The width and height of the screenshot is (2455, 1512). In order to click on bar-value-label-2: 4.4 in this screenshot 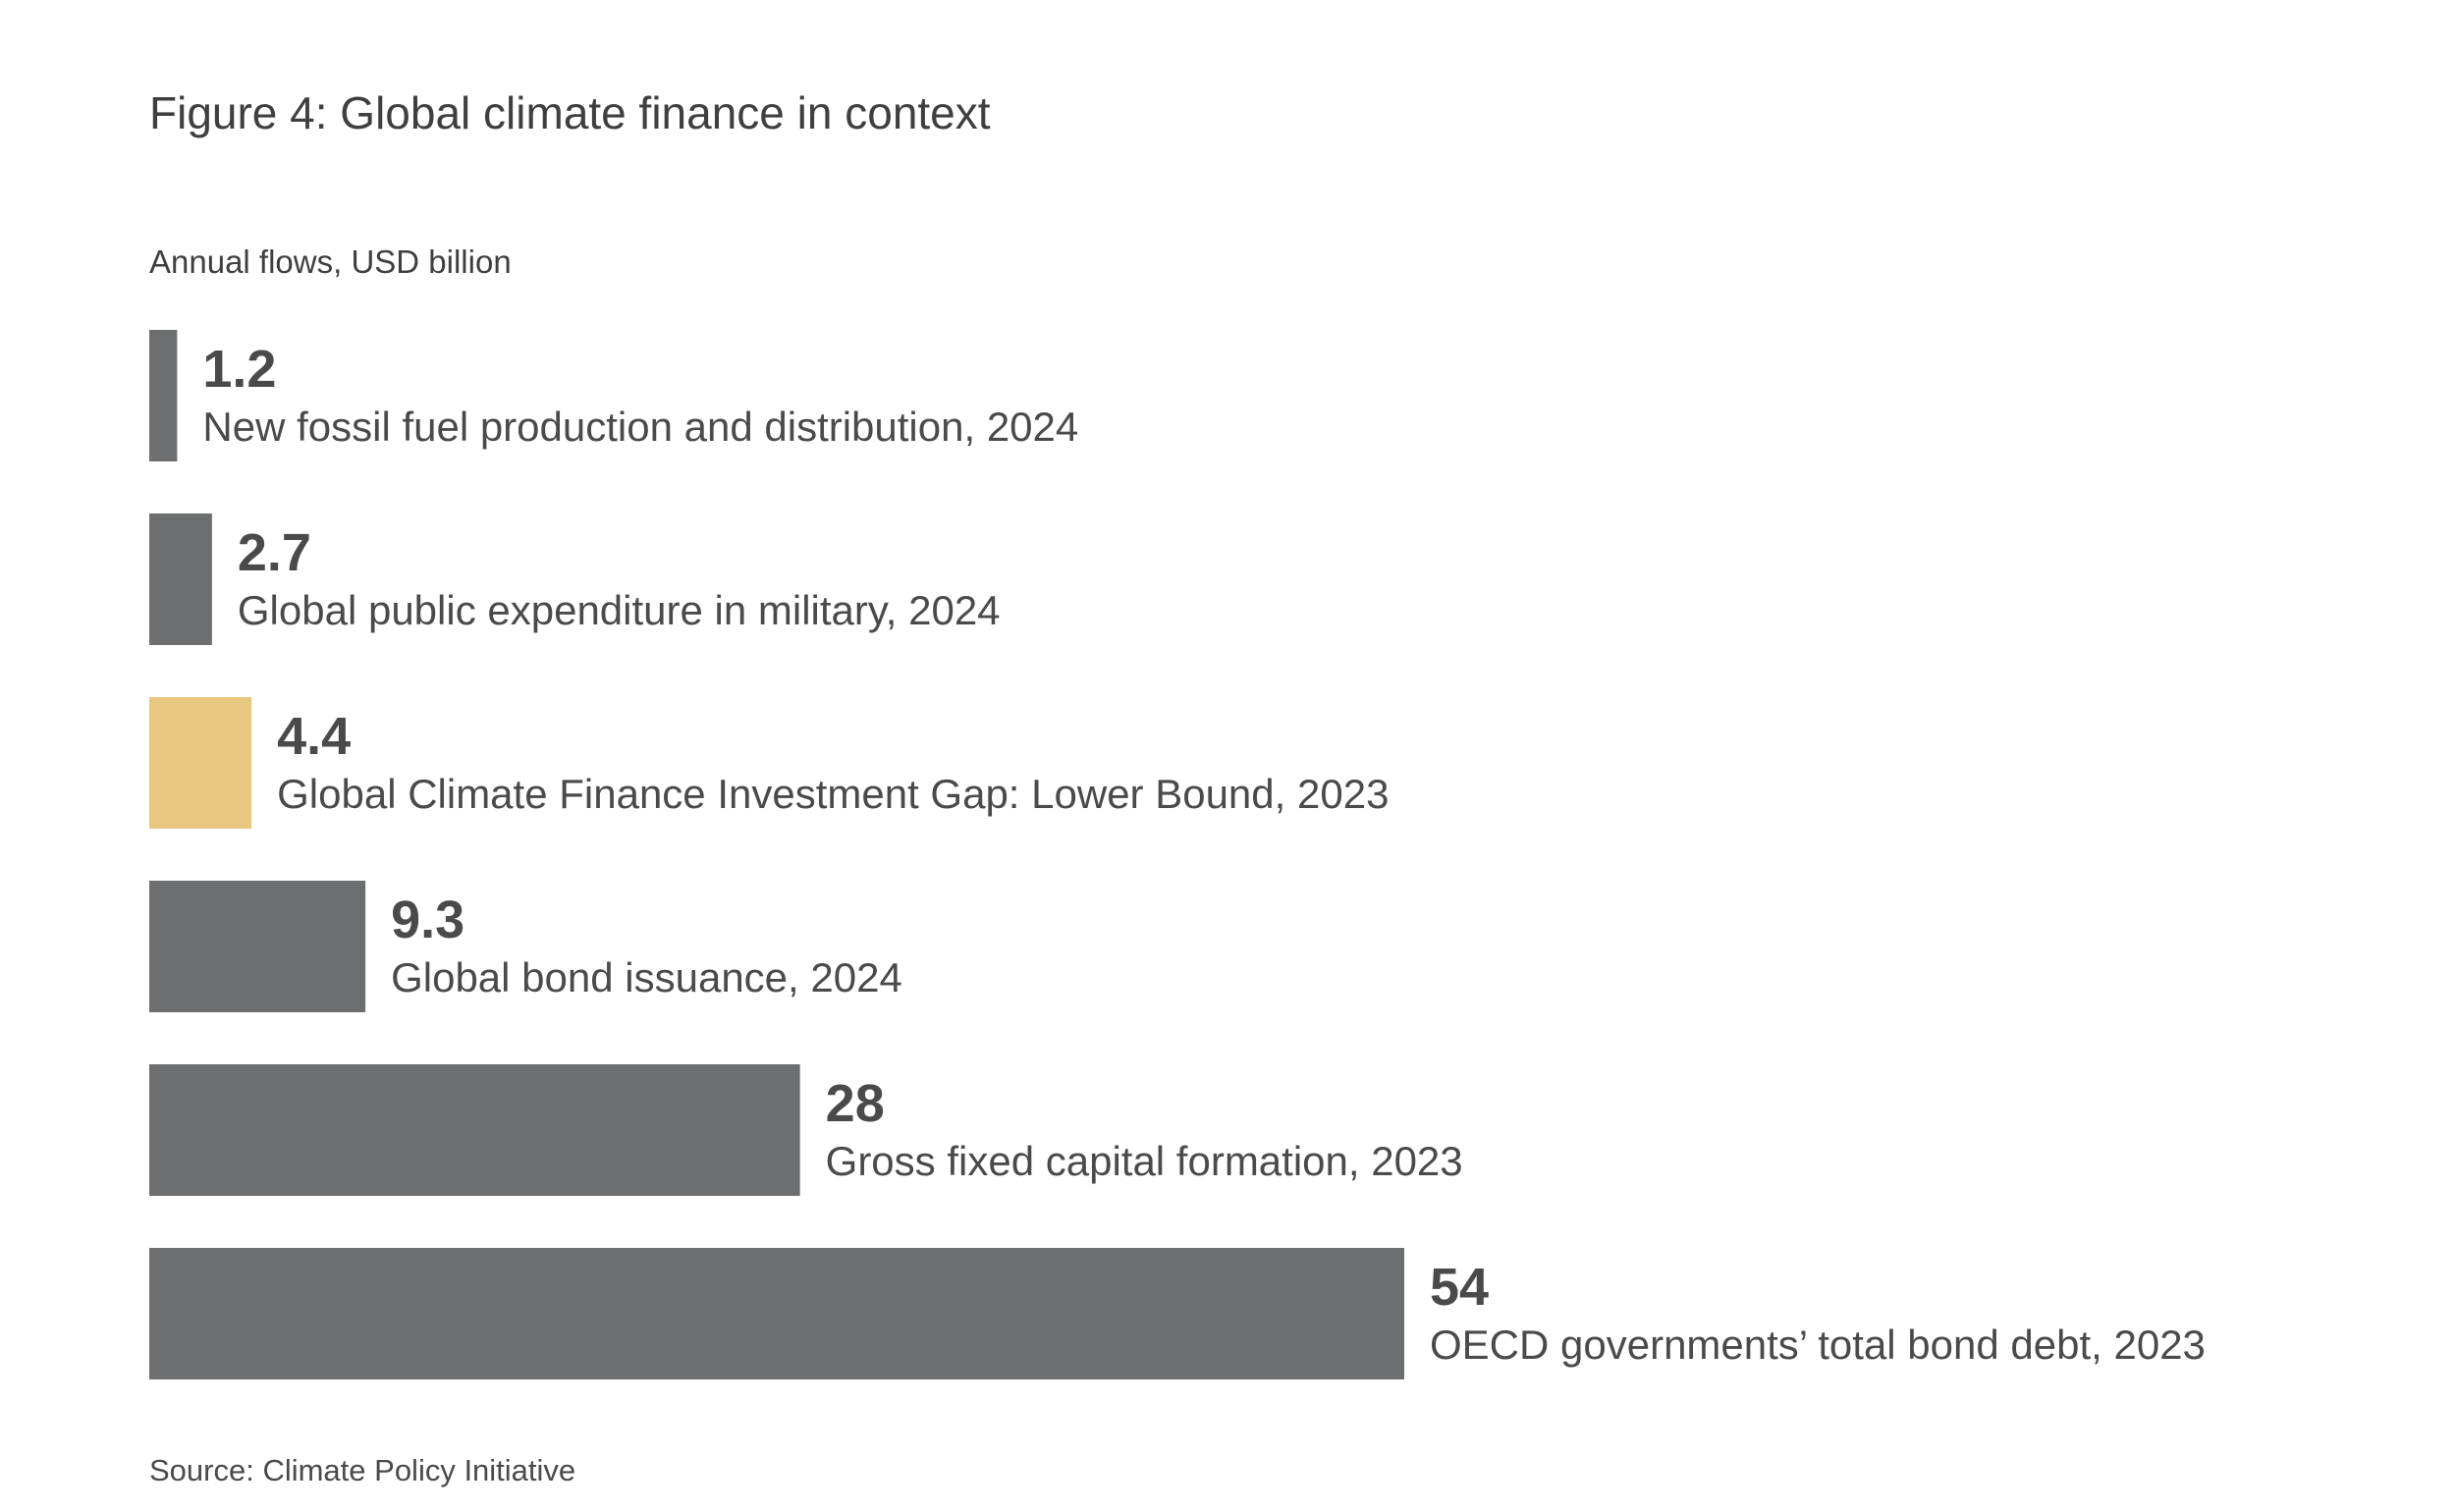, I will do `click(314, 736)`.